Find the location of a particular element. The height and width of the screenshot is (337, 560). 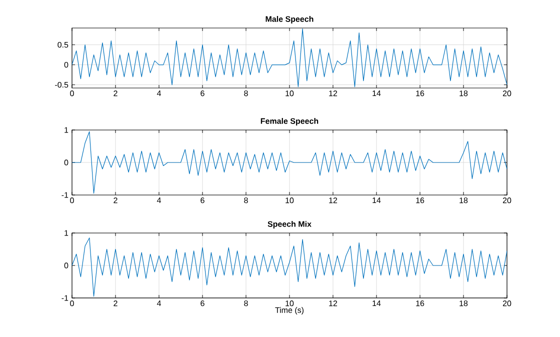

y-tick-label: 0.5 is located at coordinates (63, 45).